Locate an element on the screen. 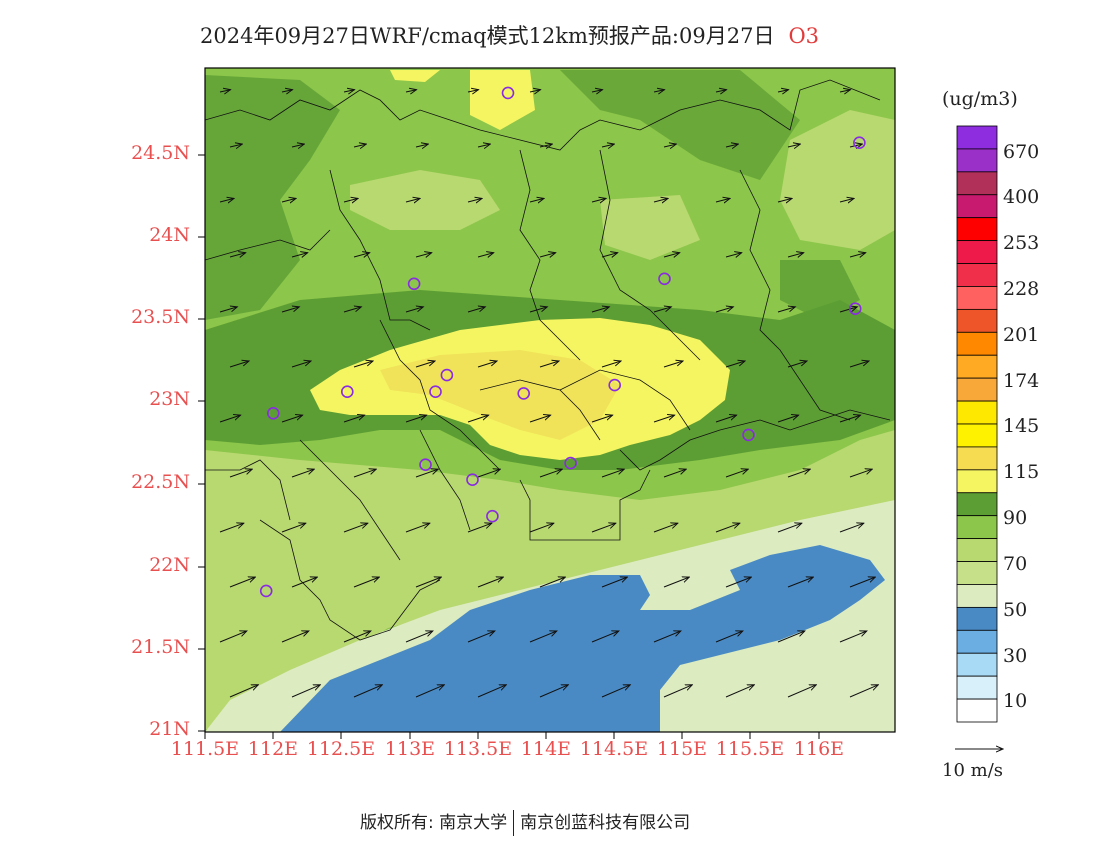 This screenshot has width=1100, height=850. ocean-low-zone is located at coordinates (582, 638).